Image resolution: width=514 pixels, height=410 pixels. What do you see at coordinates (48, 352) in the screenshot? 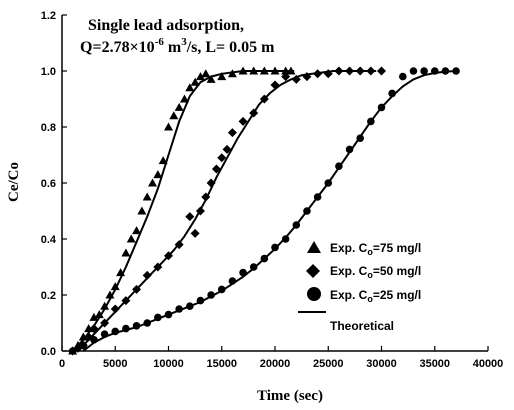
I see `y-tick-label: 0.0` at bounding box center [48, 352].